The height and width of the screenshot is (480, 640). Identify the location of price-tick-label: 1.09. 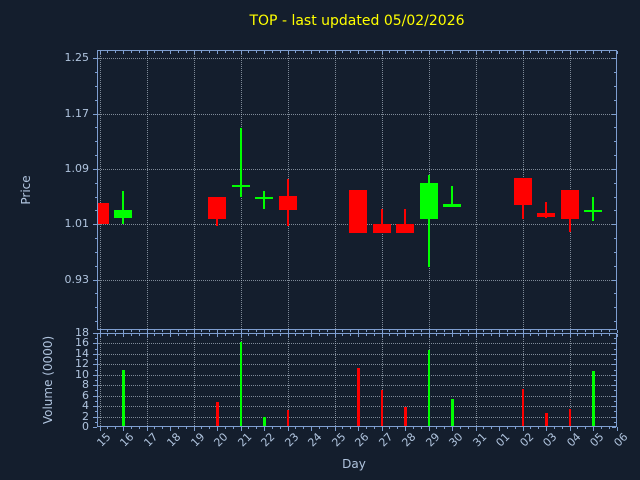
(77, 168).